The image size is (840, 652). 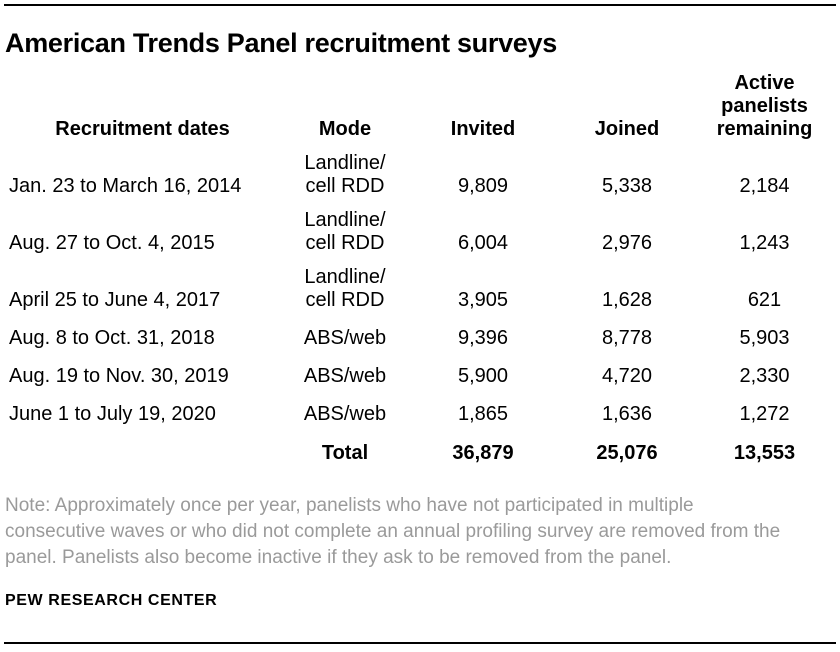 What do you see at coordinates (119, 376) in the screenshot?
I see `cell-recruitment-dates: Aug. 19 to Nov. 30, 2019` at bounding box center [119, 376].